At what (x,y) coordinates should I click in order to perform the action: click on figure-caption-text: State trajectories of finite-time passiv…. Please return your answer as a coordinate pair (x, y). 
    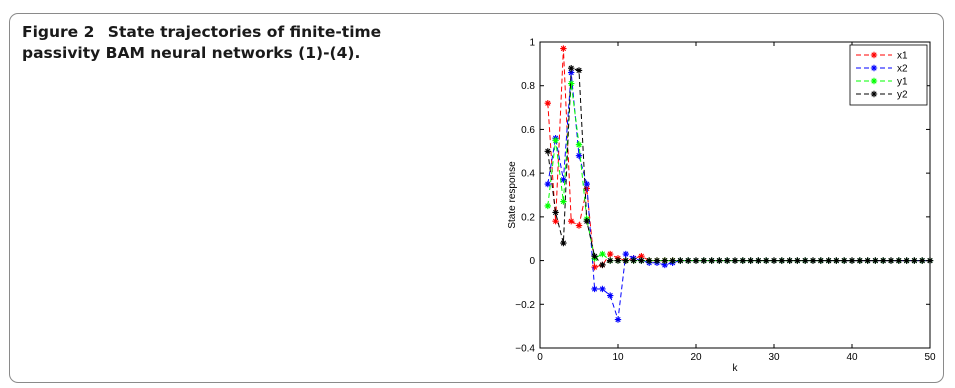
    Looking at the image, I should click on (202, 42).